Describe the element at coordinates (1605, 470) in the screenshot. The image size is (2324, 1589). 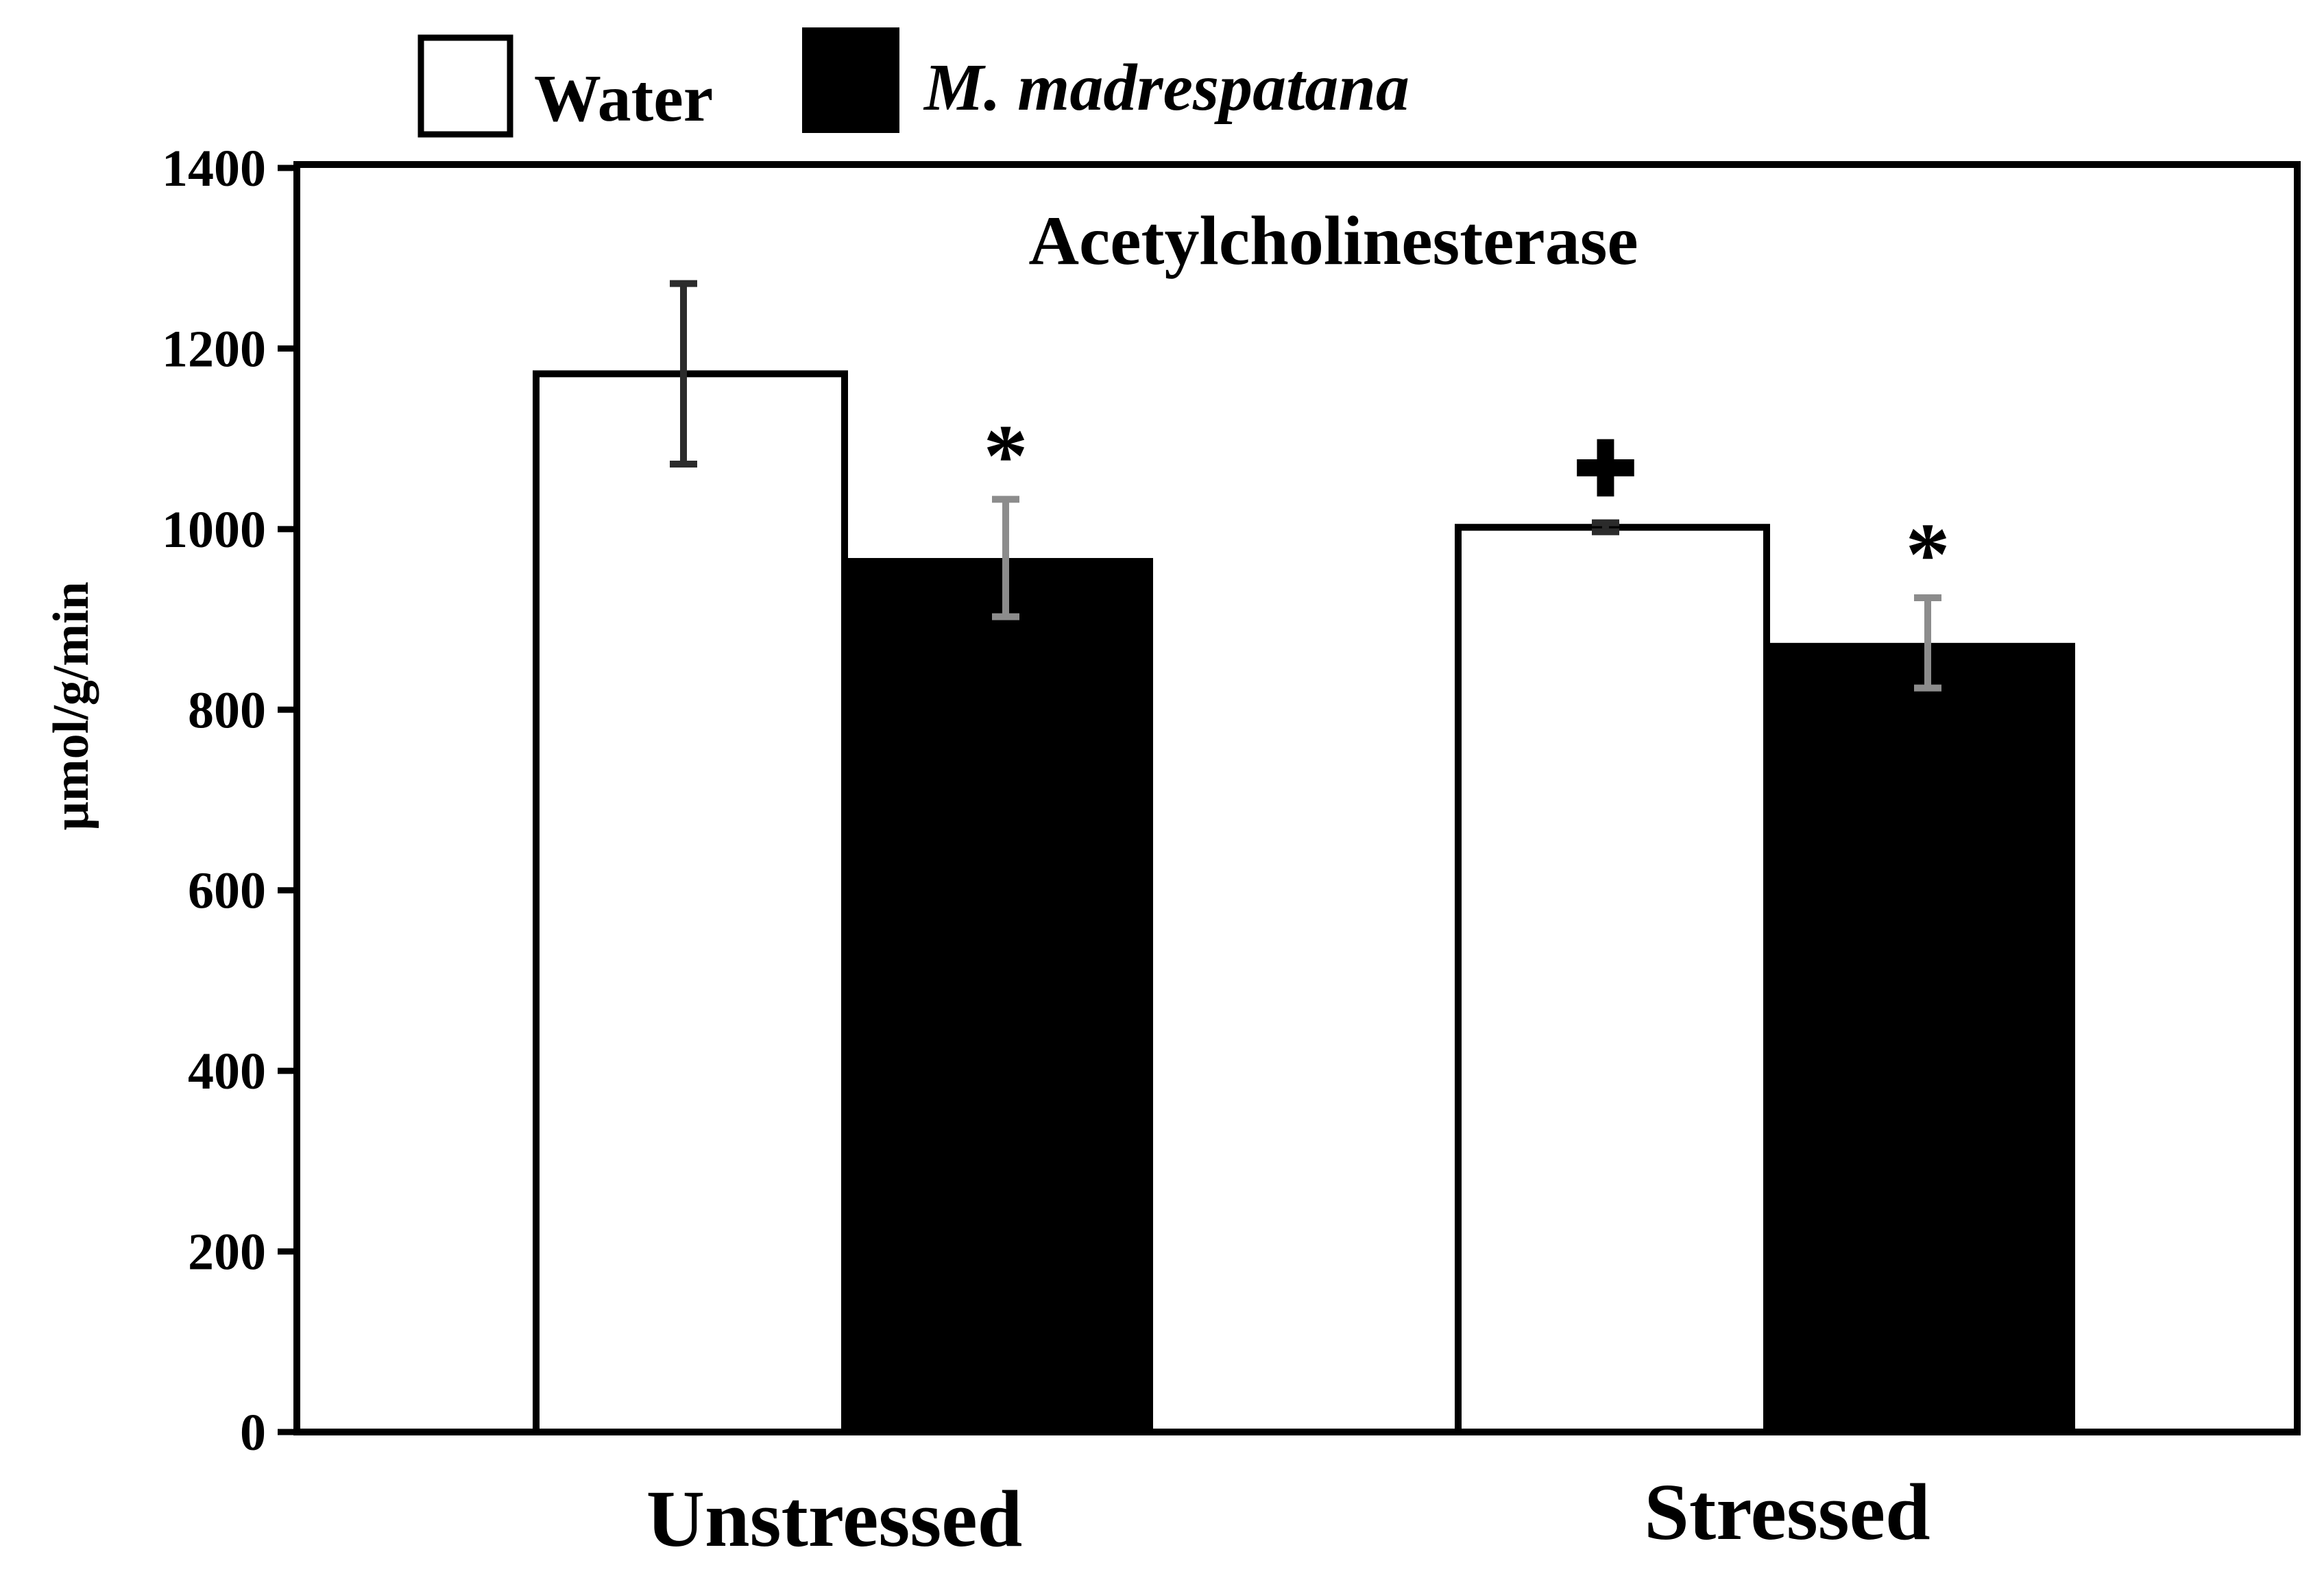
I see `significance-cross: ✚` at that location.